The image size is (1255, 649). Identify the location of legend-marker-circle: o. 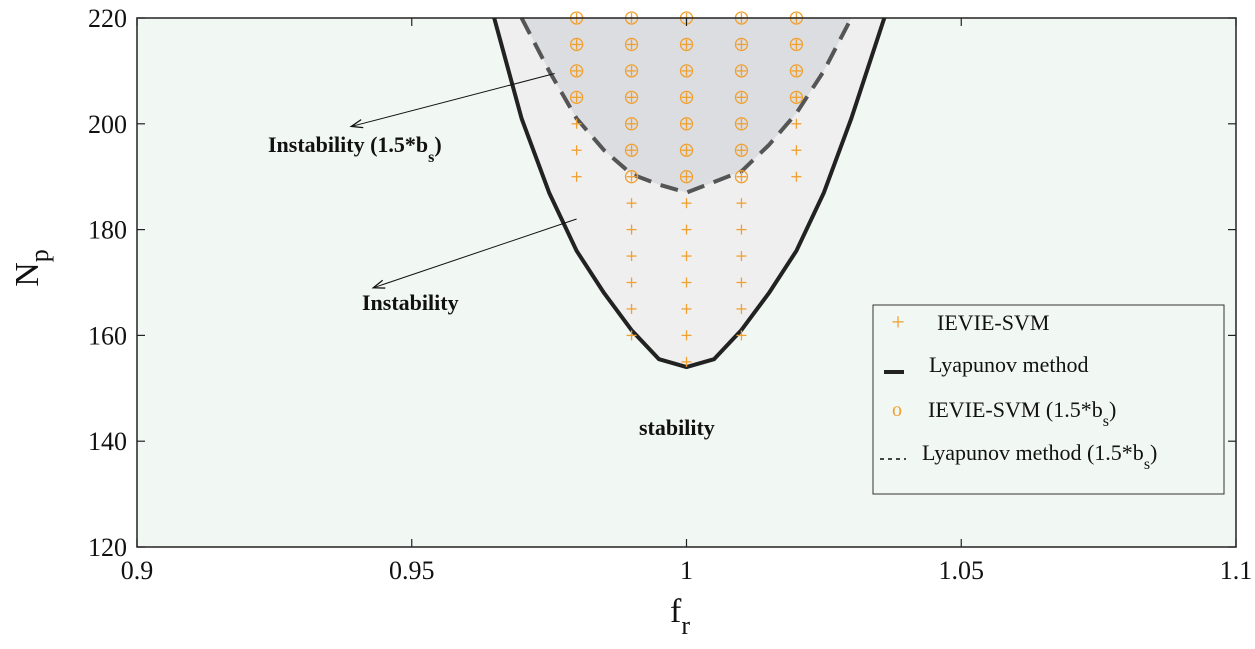
(897, 410).